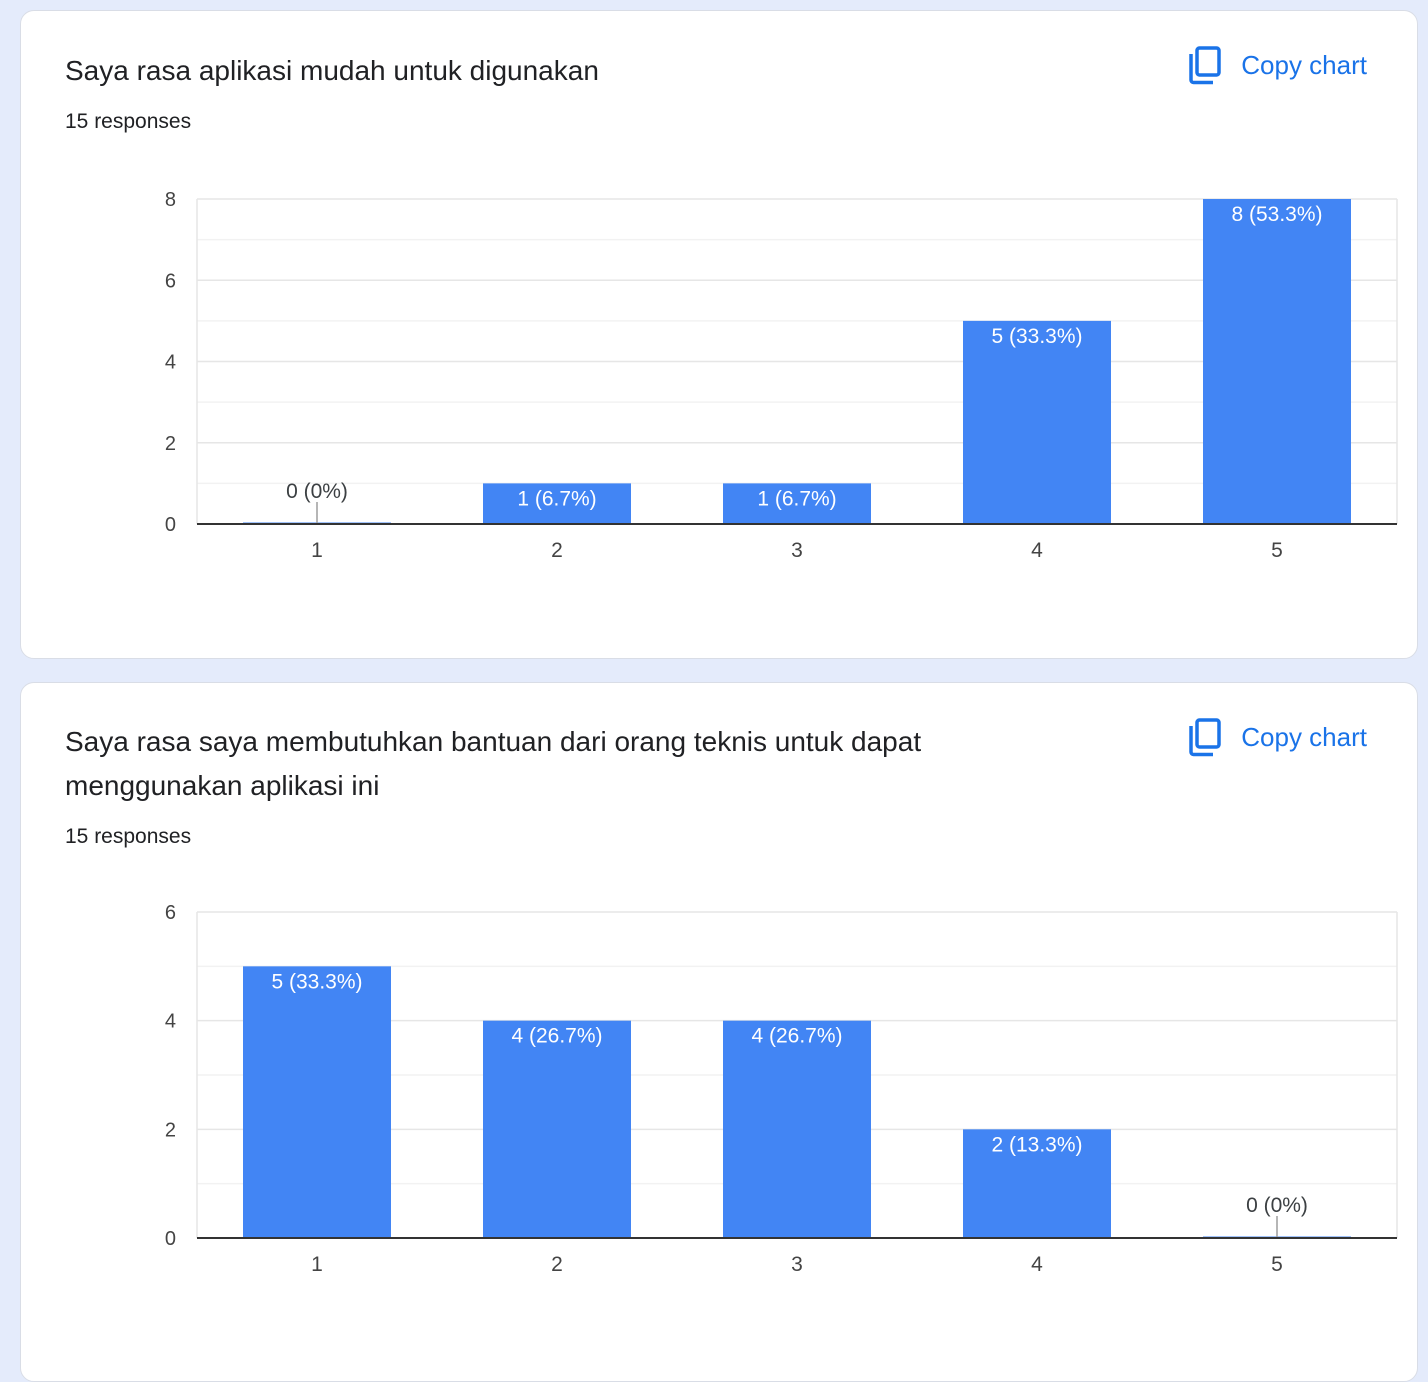 This screenshot has height=1382, width=1428. What do you see at coordinates (170, 200) in the screenshot?
I see `y-tick-label: 8` at bounding box center [170, 200].